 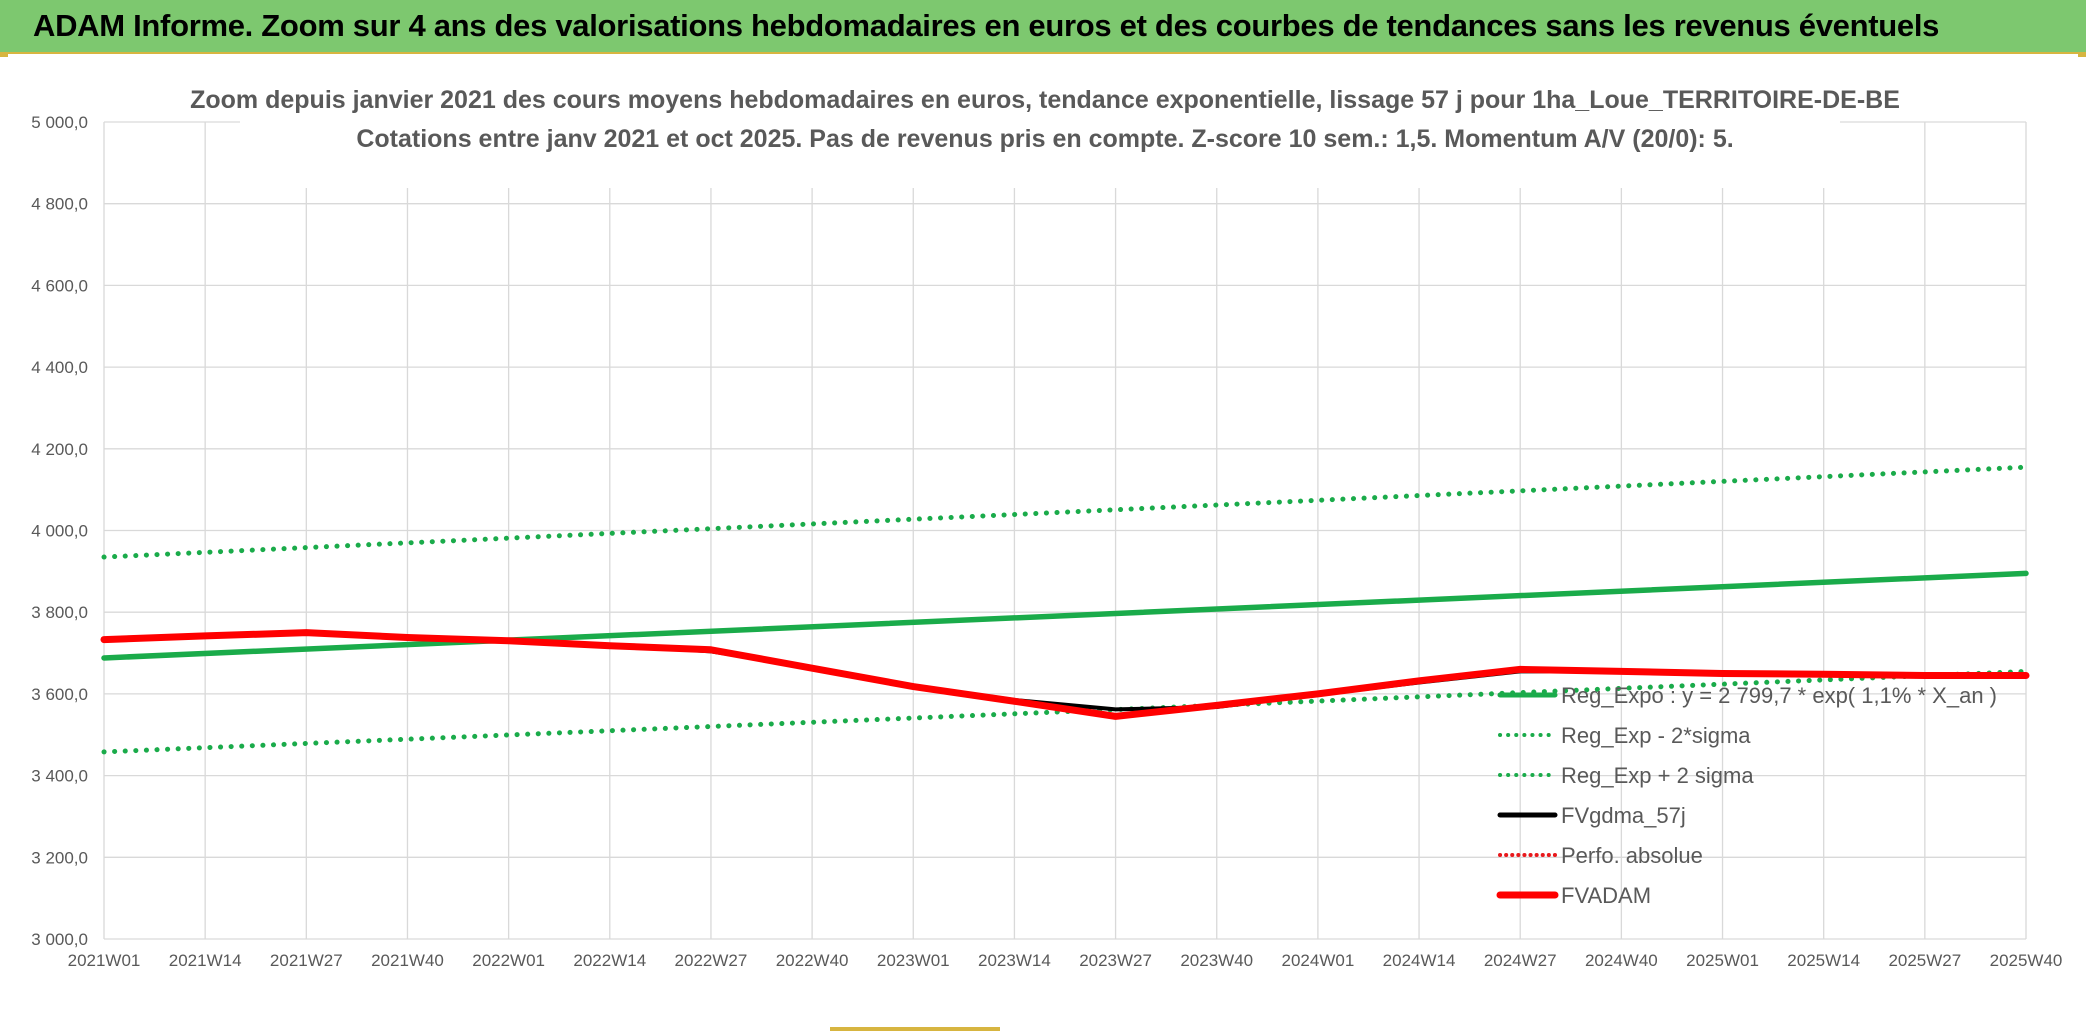 I want to click on x-tick-label: 2025W40, so click(x=2026, y=960).